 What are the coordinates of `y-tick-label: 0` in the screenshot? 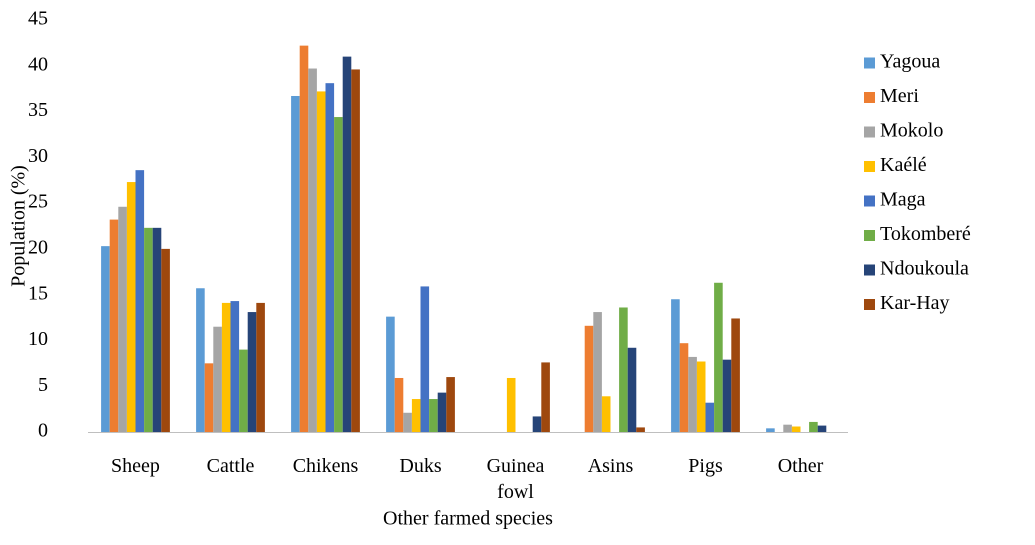 It's located at (43, 431).